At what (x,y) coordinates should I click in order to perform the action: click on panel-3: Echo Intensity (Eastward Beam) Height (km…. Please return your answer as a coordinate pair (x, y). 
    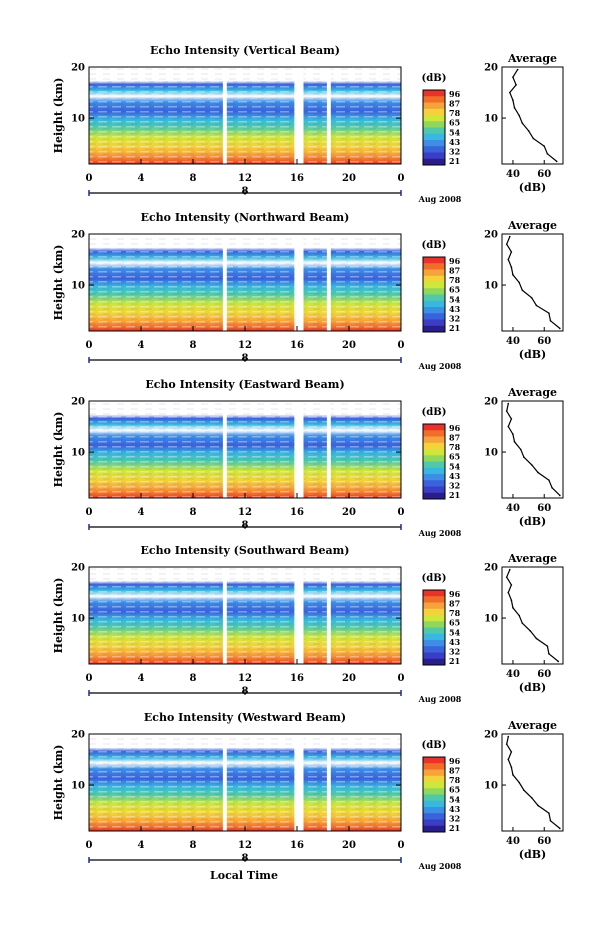
    Looking at the image, I should click on (308, 458).